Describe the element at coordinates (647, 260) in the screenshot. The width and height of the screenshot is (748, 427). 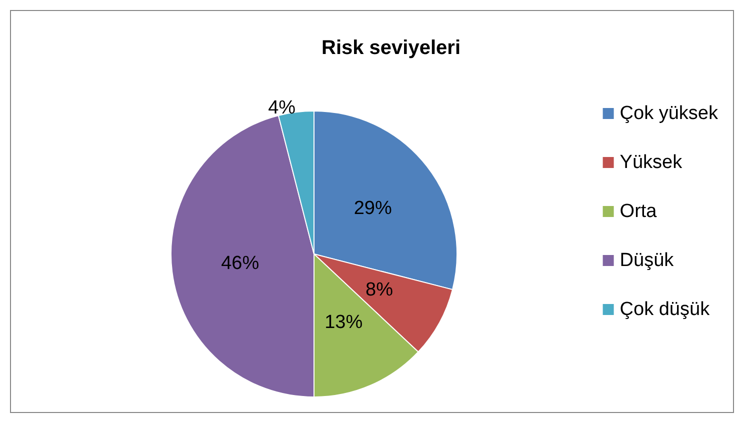
I see `legend-label: Düşük` at that location.